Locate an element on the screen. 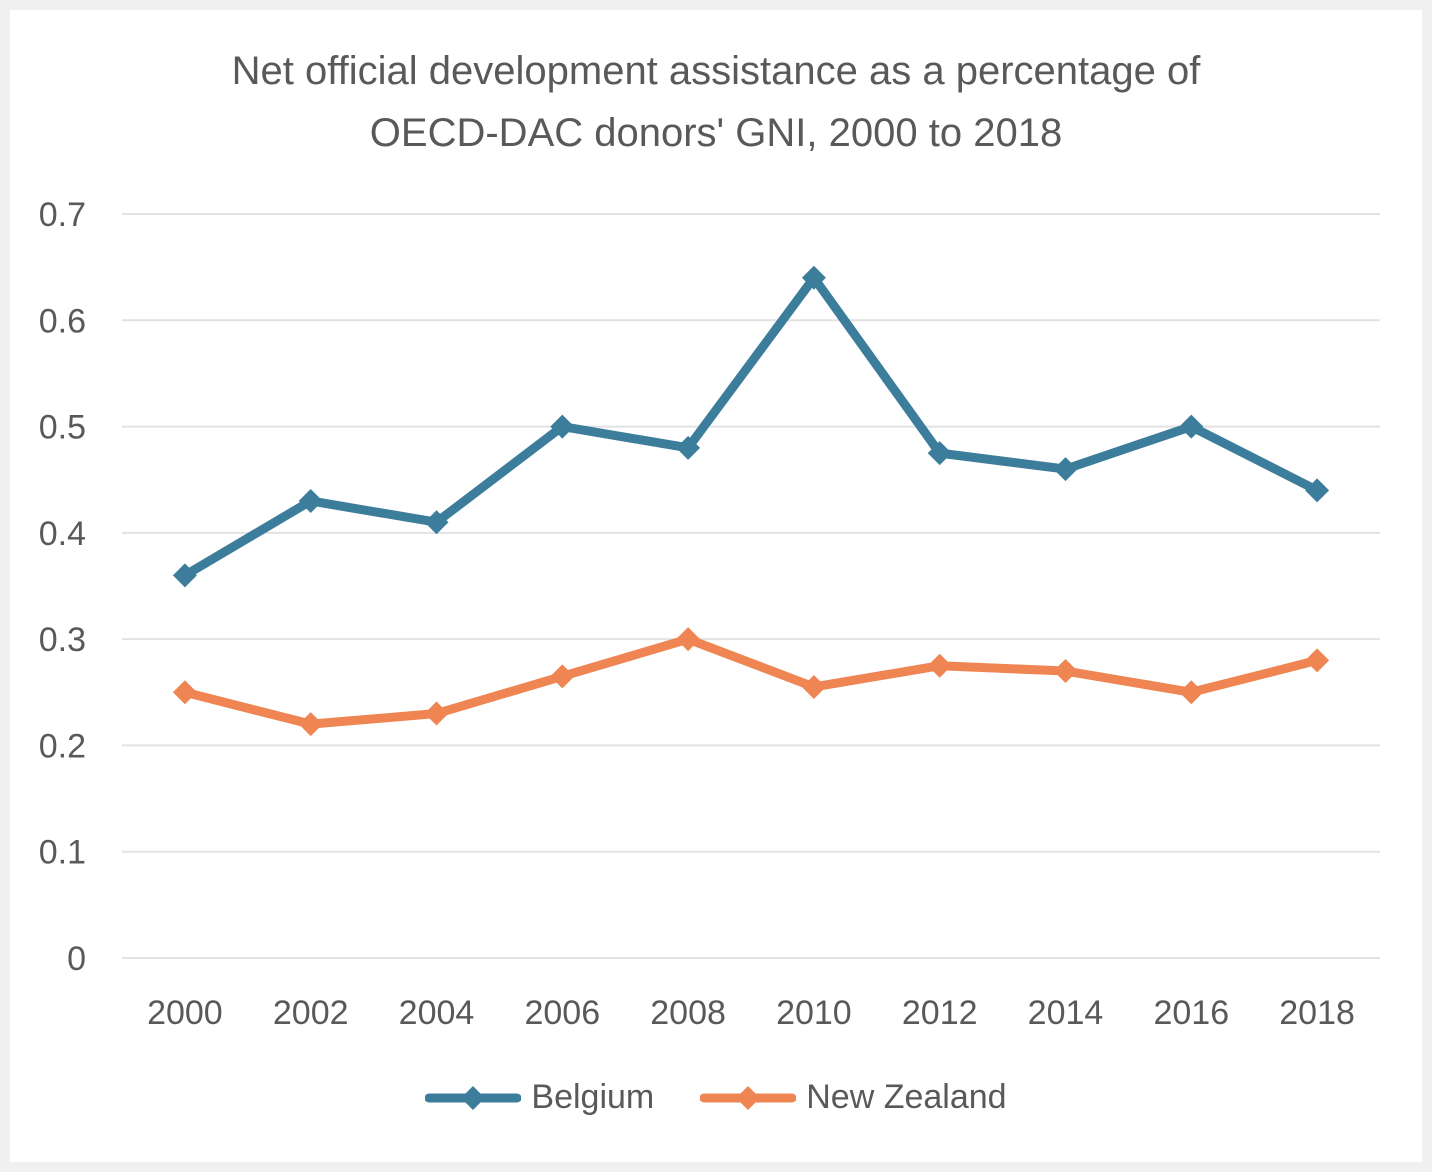 This screenshot has width=1432, height=1172. x-axis-ticks: 2000 2002 2004 2006 2008 2010 2012 2014 2016 2018 is located at coordinates (751, 1013).